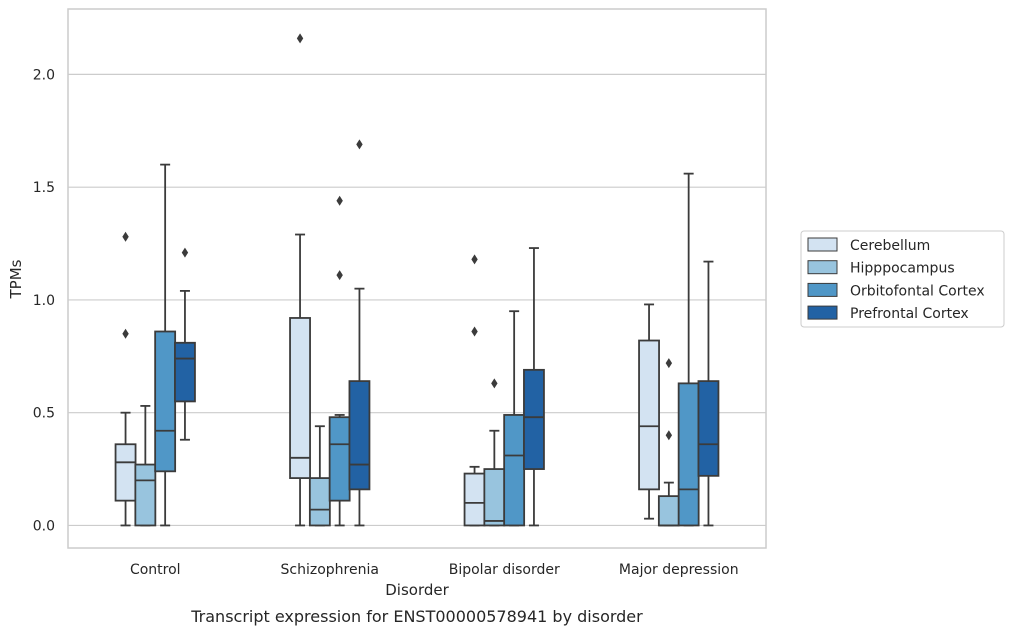  Describe the element at coordinates (44, 75) in the screenshot. I see `y-tick-label: 2.0` at that location.